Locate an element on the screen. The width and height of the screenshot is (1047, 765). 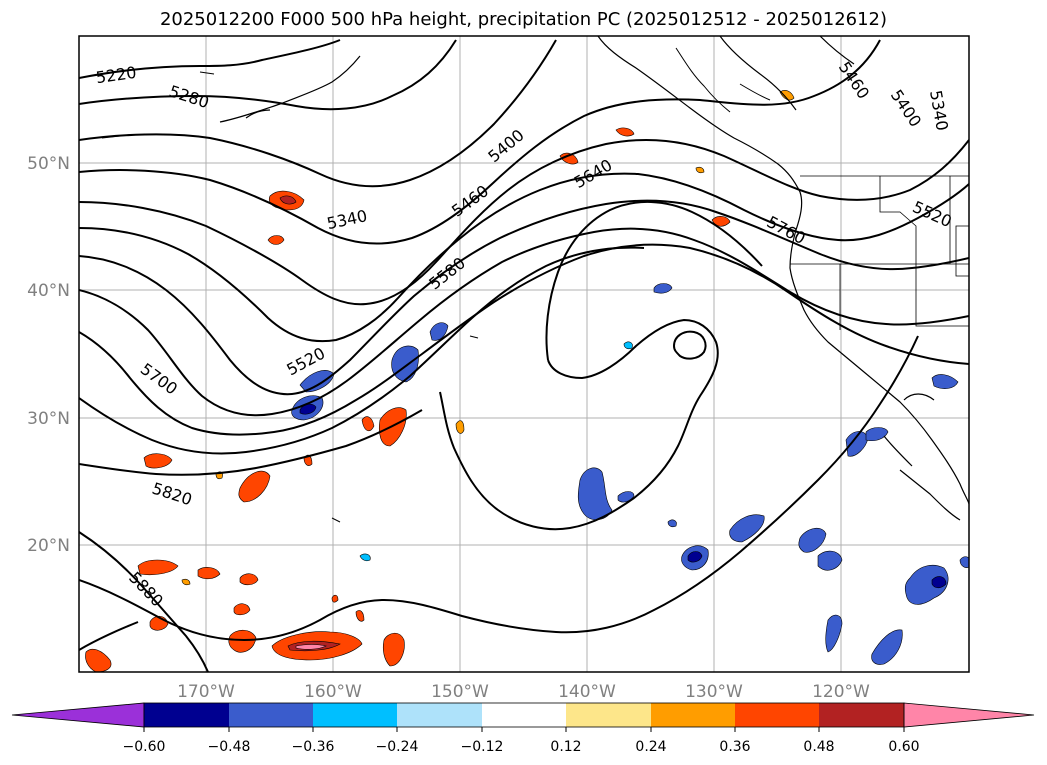
colorbar-tick-label: 0.48 is located at coordinates (818, 747).